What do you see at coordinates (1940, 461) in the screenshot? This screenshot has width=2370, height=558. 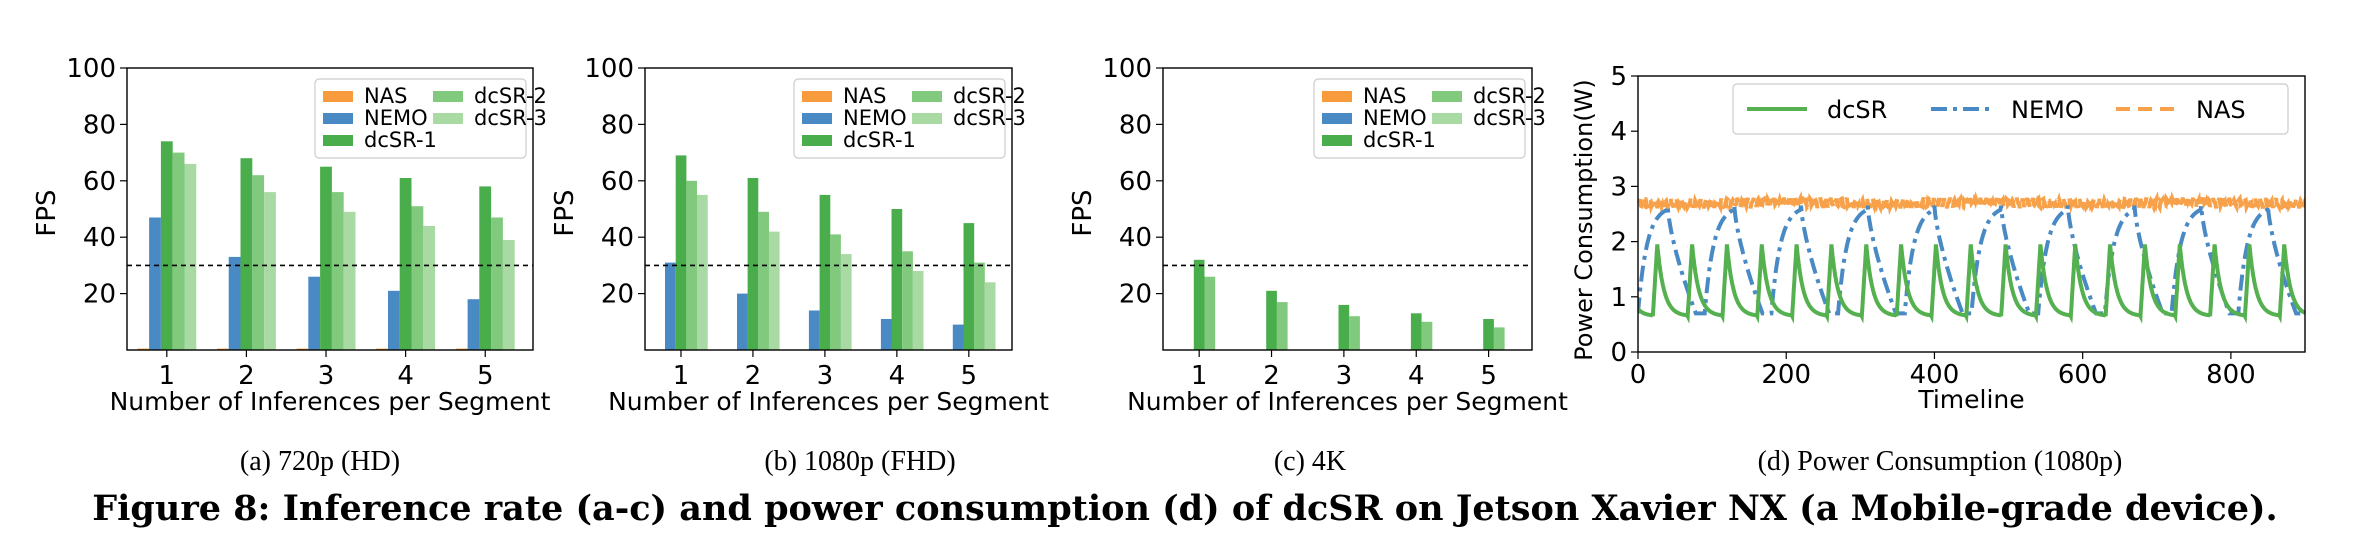 I see `caption-d: (d) Power Consumption (1080p)` at bounding box center [1940, 461].